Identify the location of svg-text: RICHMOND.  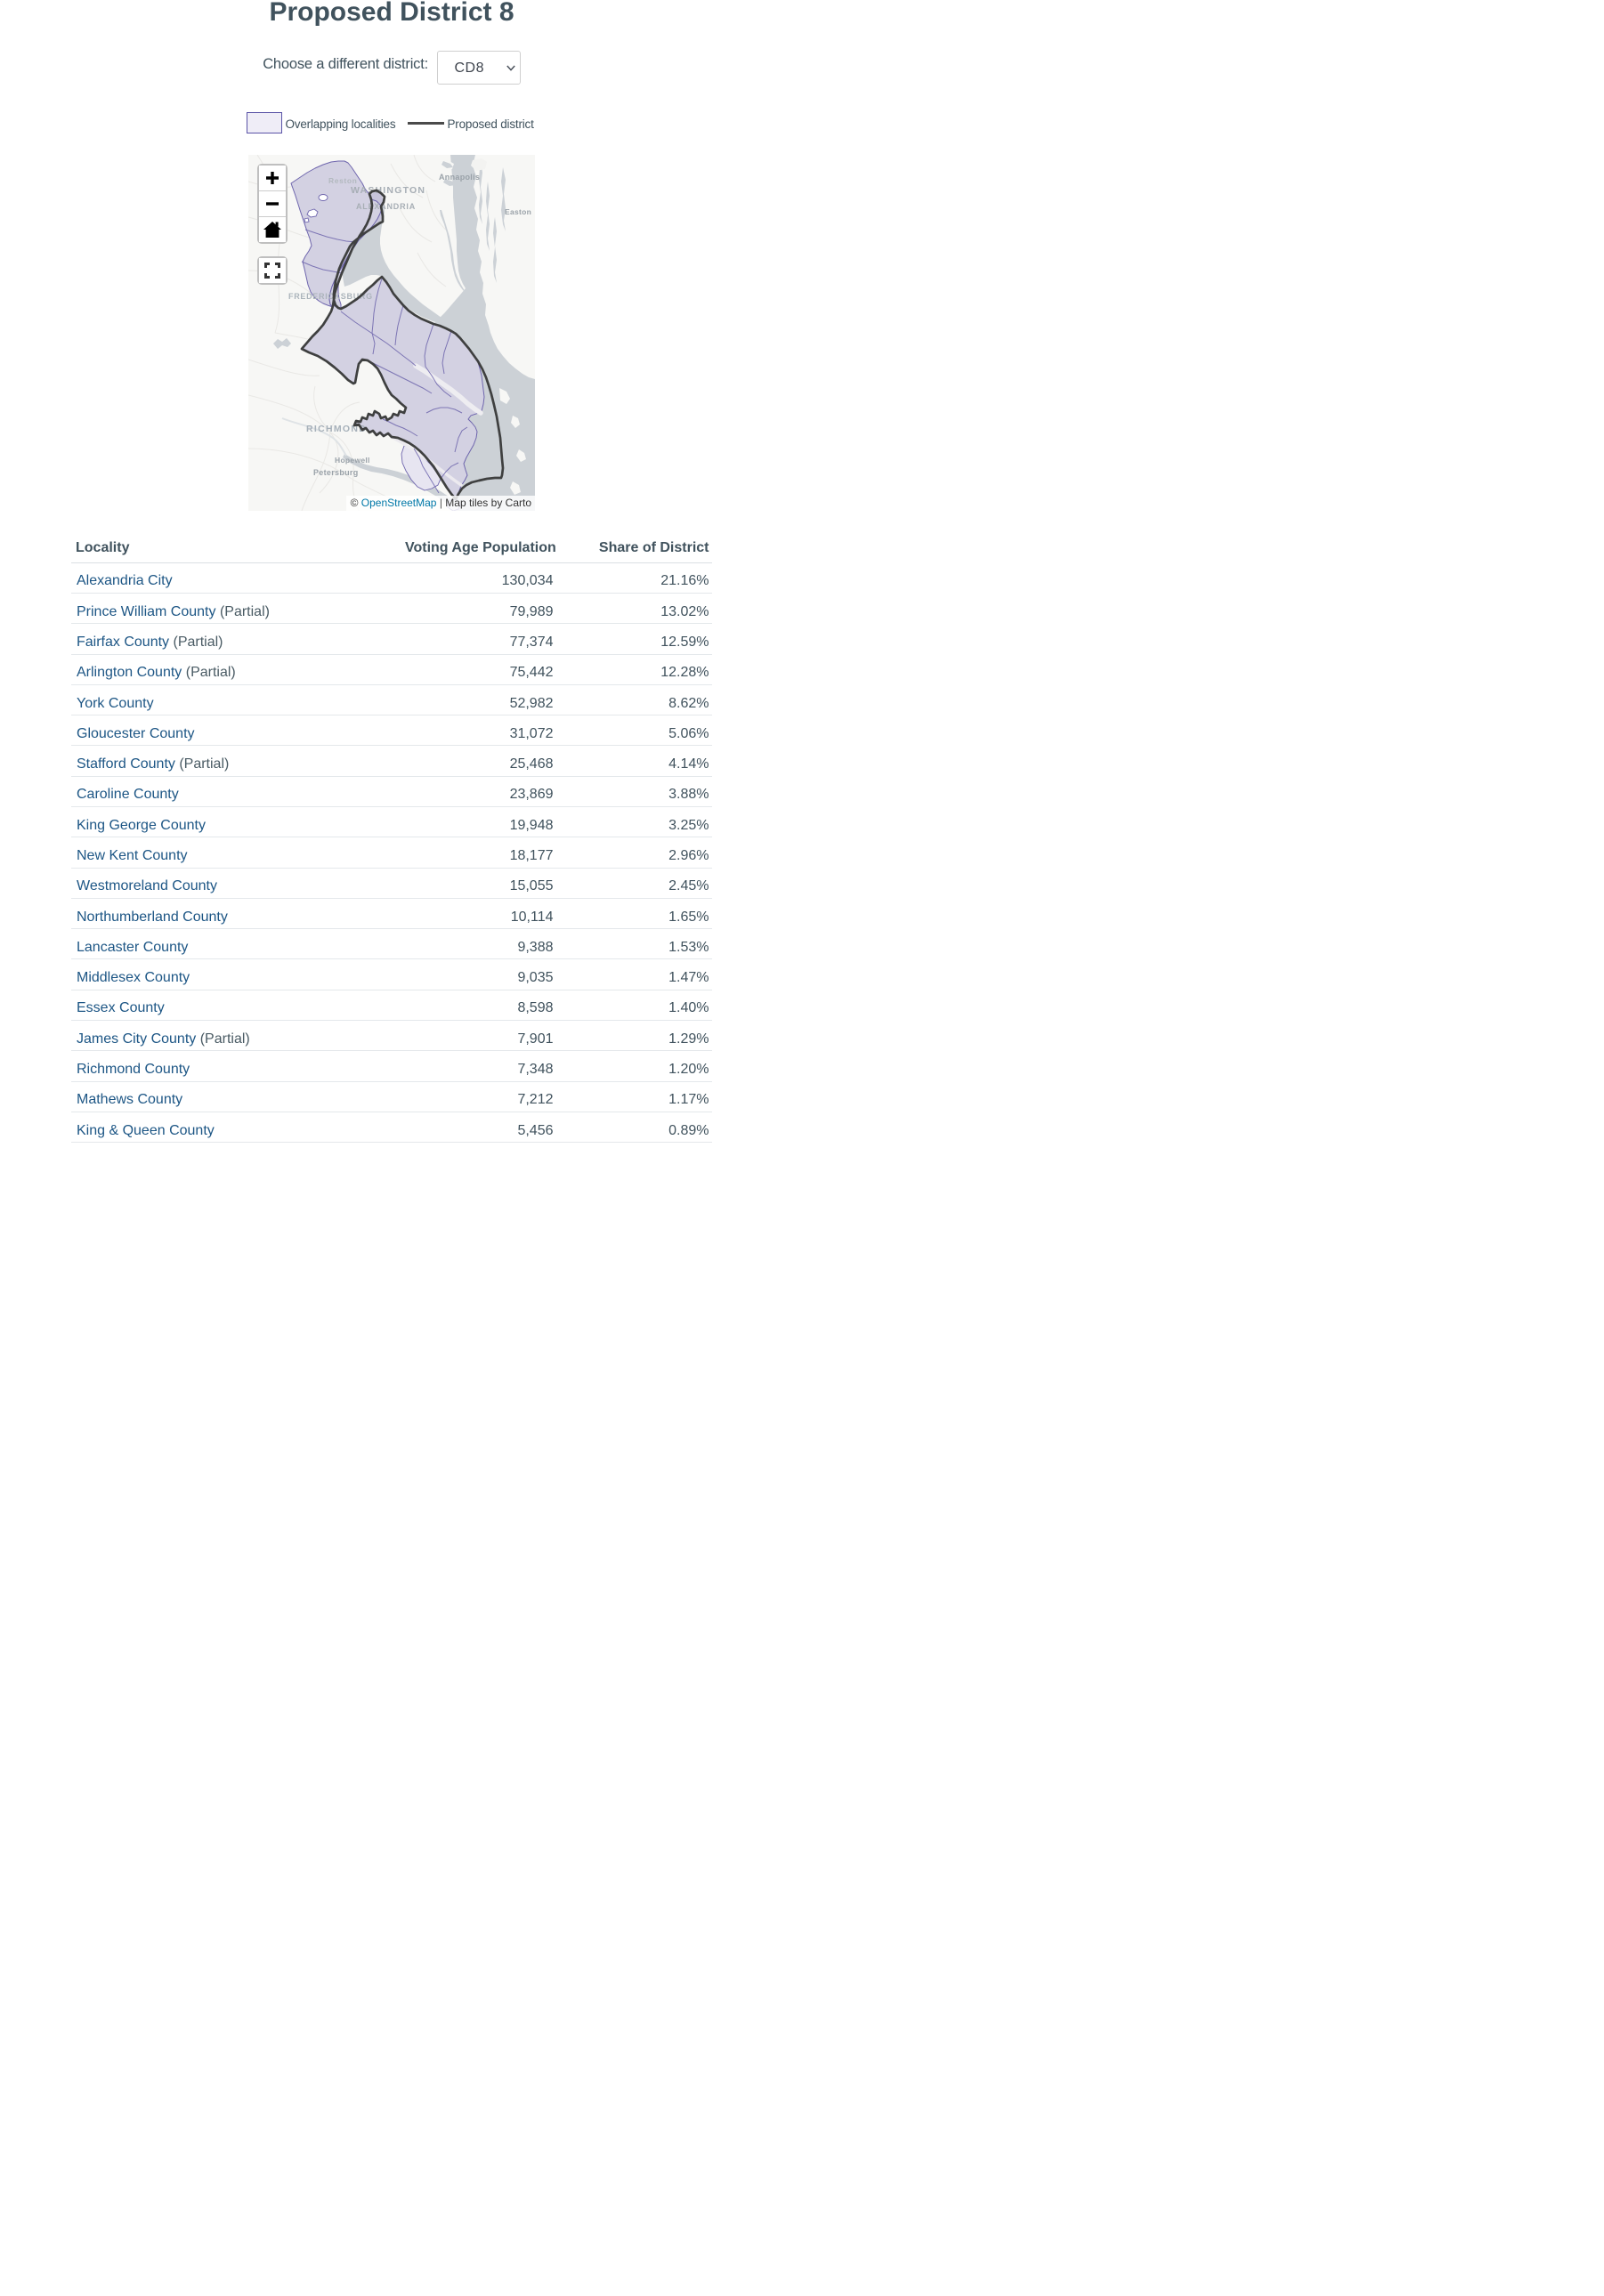
(336, 429).